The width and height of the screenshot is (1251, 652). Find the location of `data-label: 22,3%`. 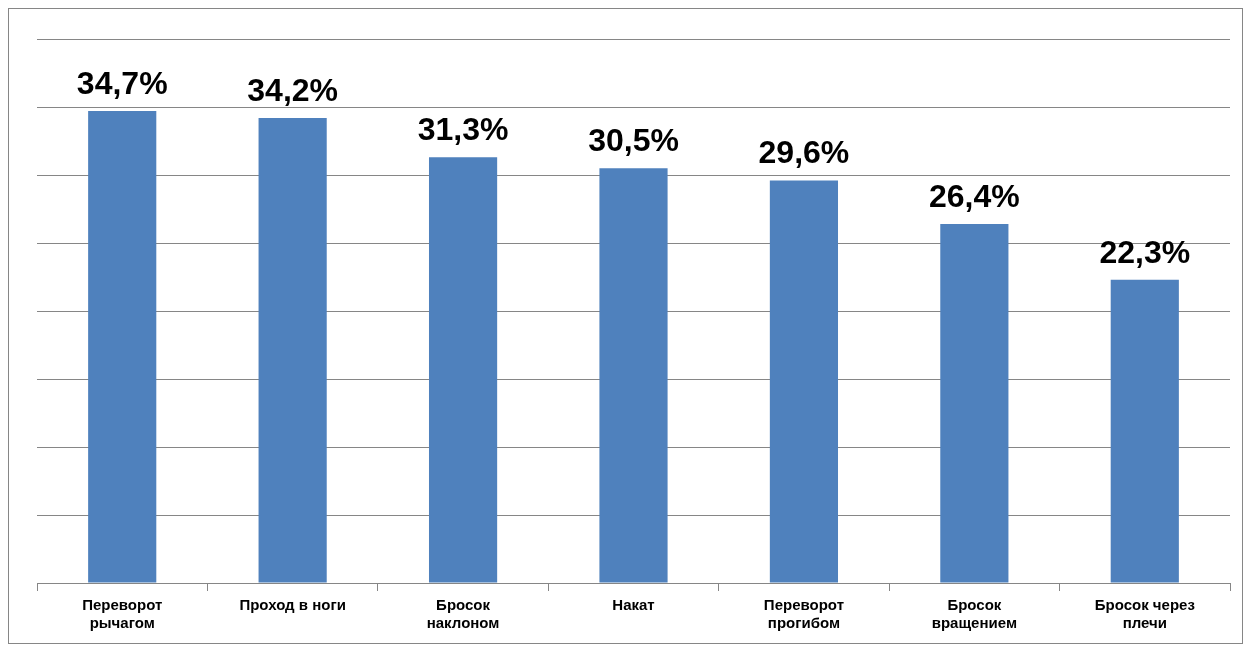

data-label: 22,3% is located at coordinates (1145, 251).